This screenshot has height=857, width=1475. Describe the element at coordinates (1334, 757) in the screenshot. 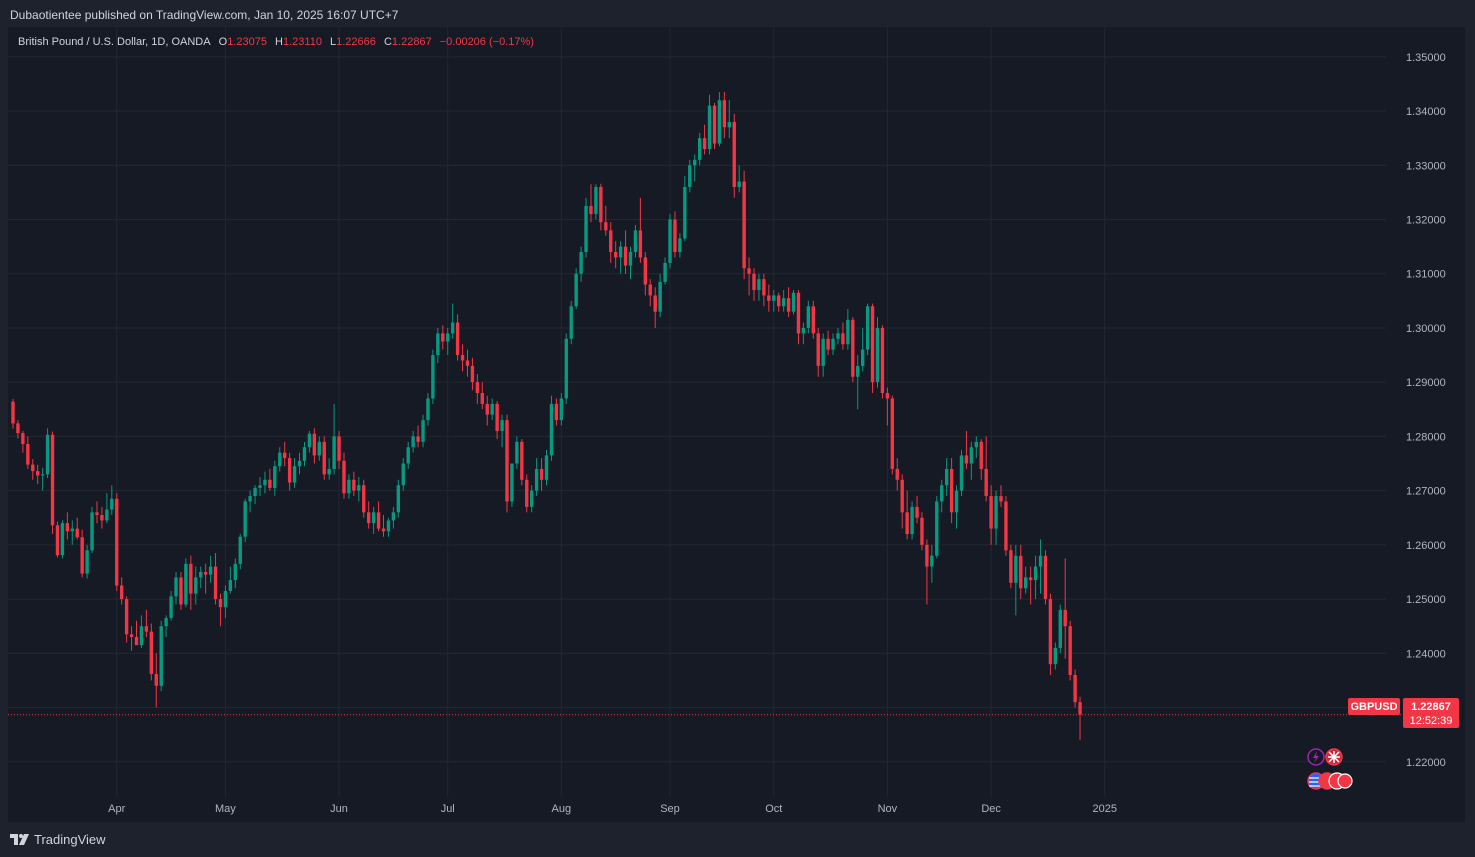

I see `uk-flag-icon` at that location.